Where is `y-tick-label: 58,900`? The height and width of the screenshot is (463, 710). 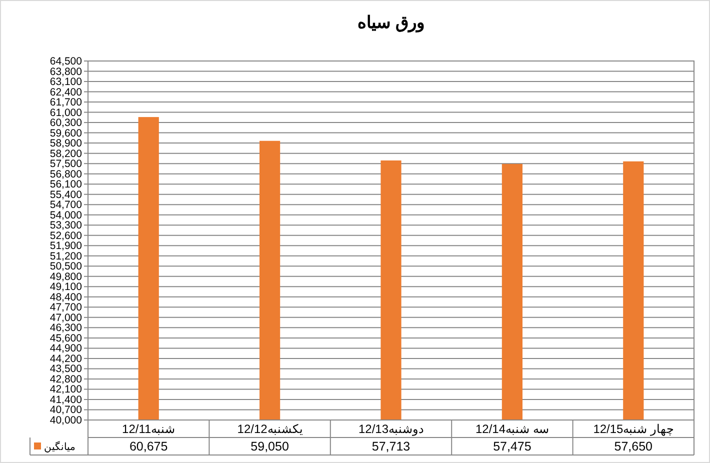
y-tick-label: 58,900 is located at coordinates (66, 144).